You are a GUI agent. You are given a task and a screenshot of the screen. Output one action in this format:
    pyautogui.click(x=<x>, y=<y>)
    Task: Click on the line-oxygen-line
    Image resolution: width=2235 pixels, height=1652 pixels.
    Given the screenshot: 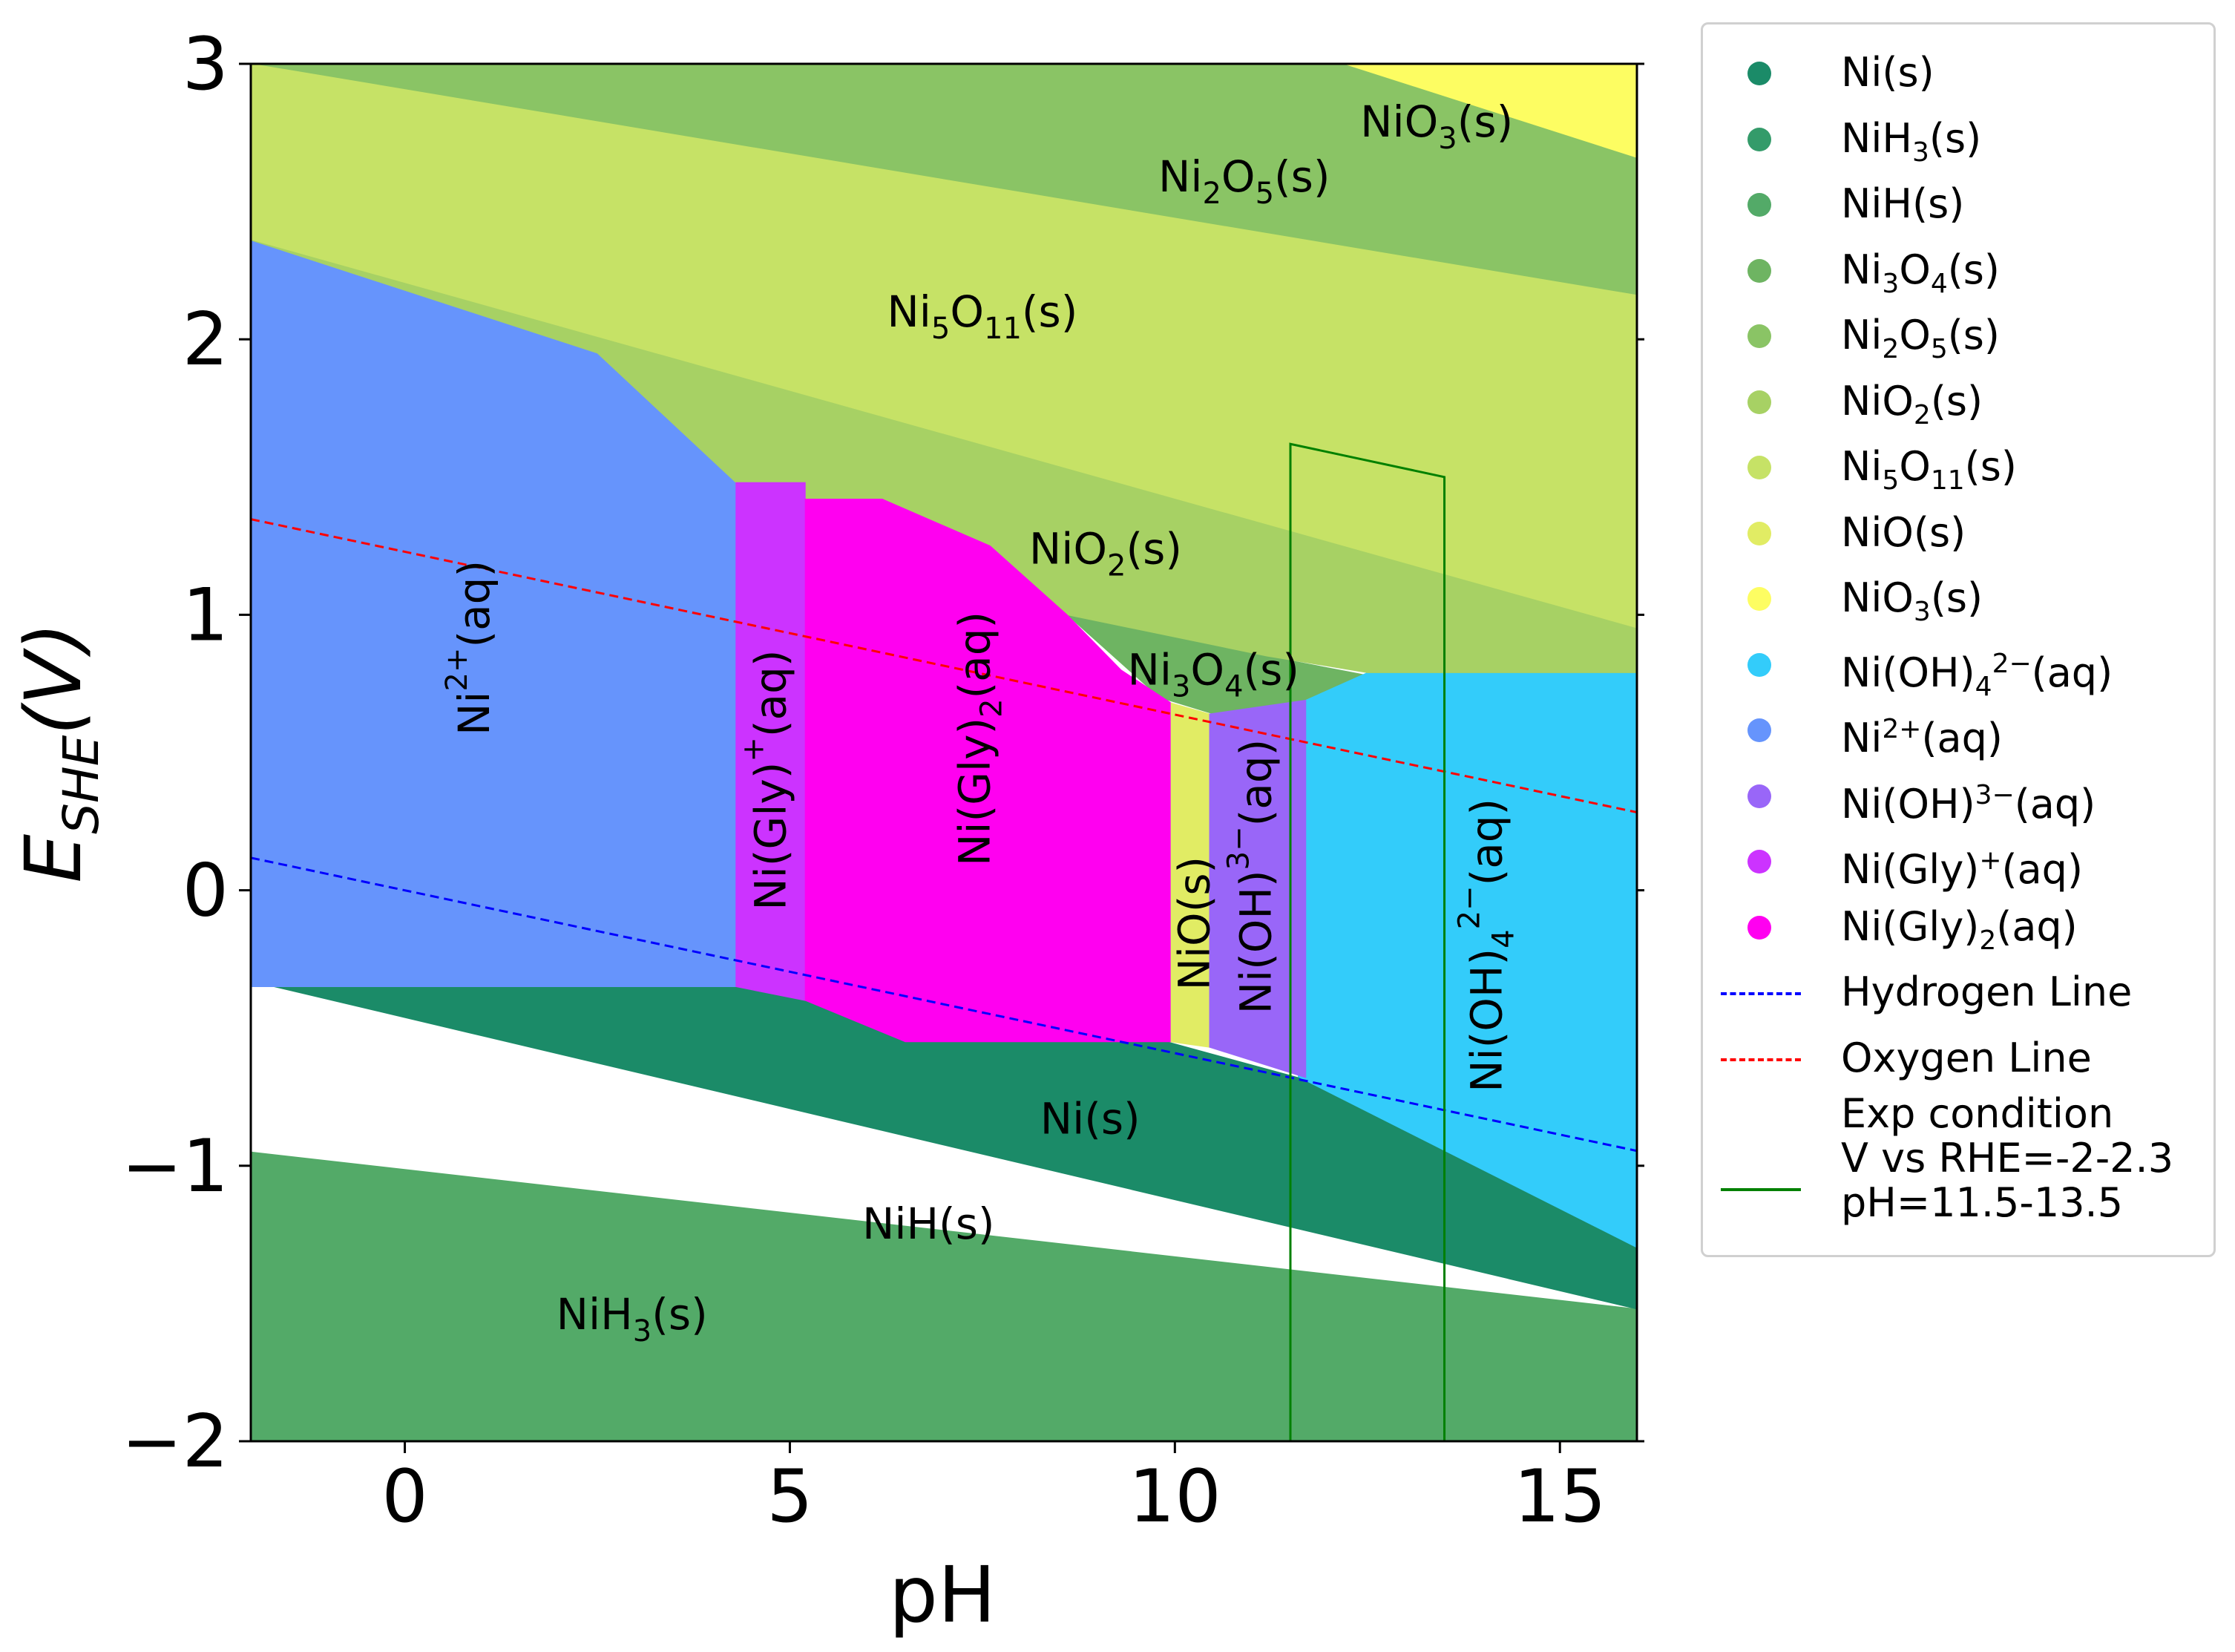 What is the action you would take?
    pyautogui.click(x=944, y=666)
    